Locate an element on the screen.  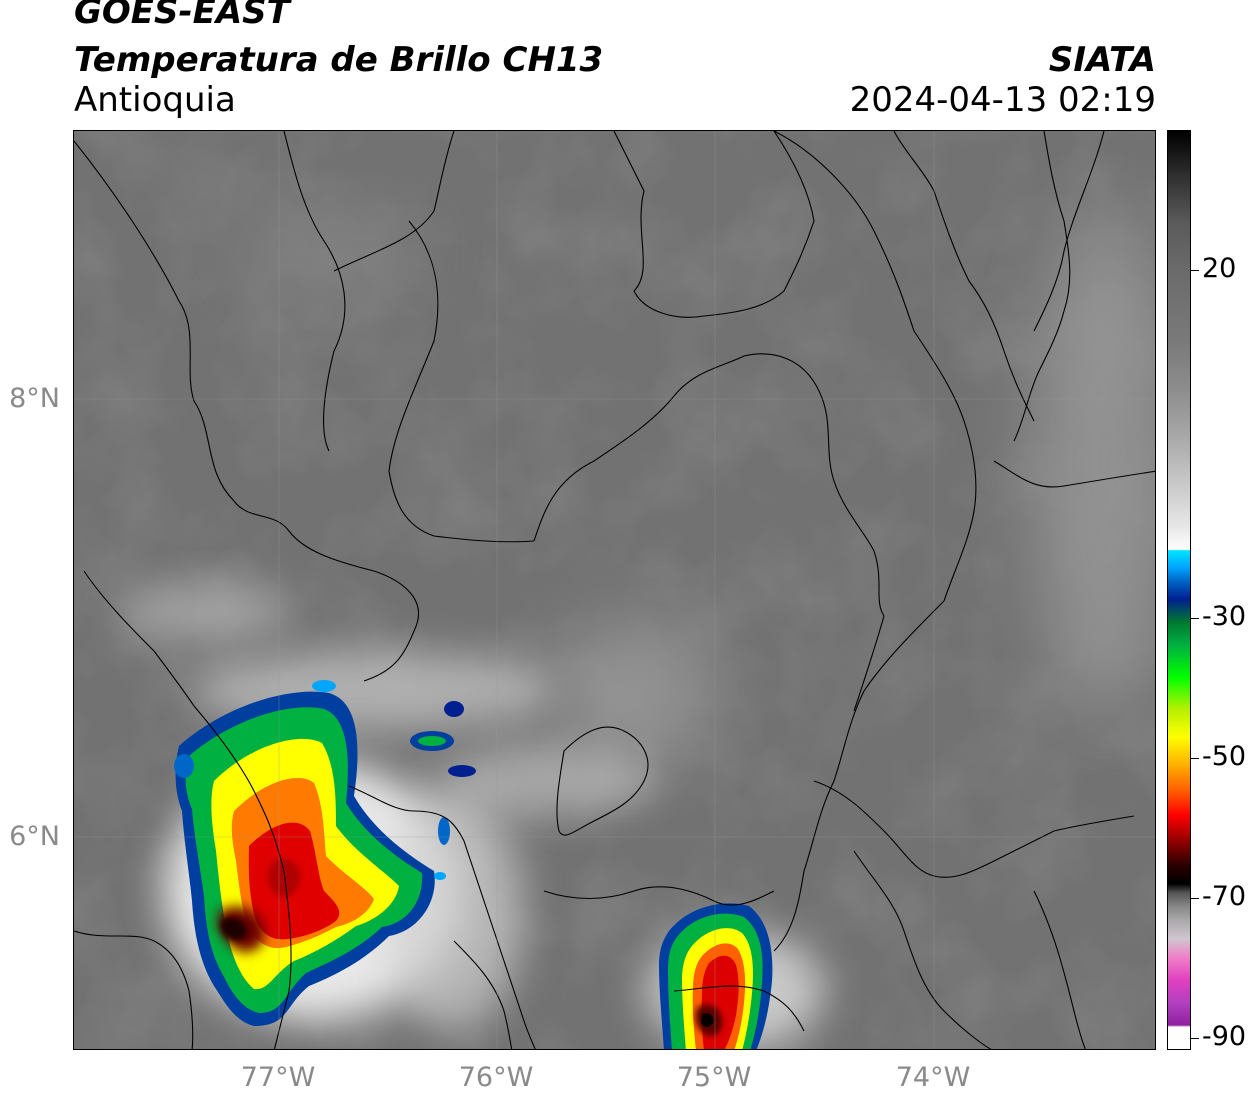
product-subtitle: Temperatura de Brillo CH13 is located at coordinates (339, 60).